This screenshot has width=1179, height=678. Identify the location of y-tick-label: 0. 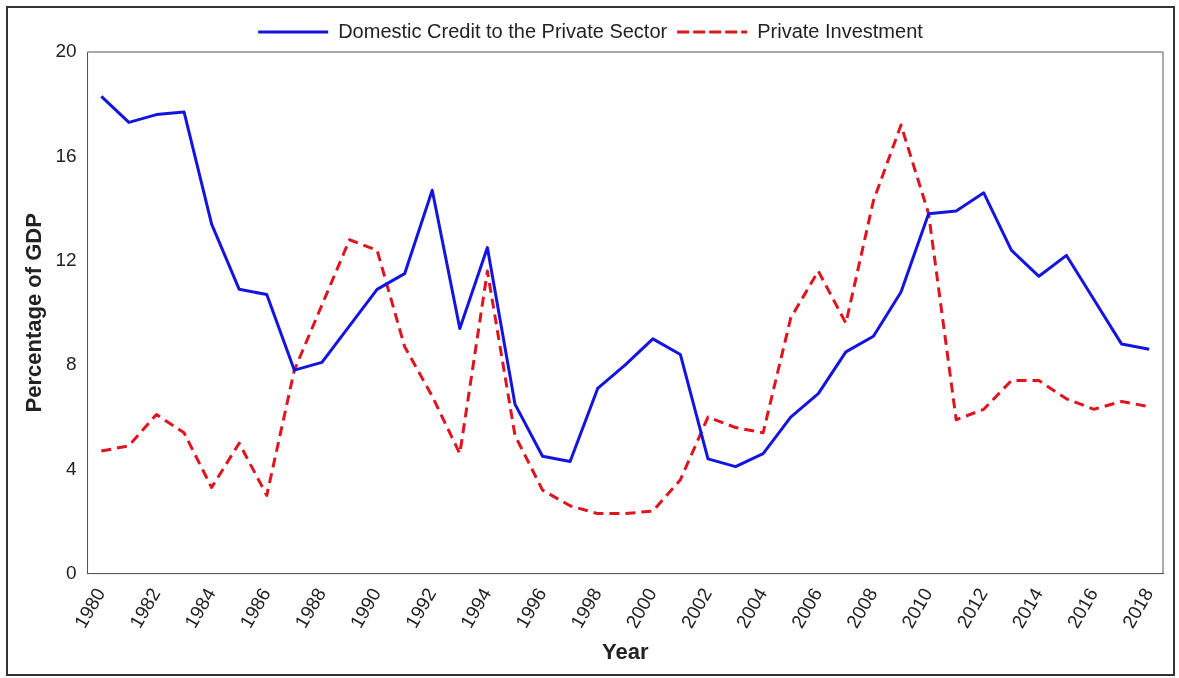
(71, 572).